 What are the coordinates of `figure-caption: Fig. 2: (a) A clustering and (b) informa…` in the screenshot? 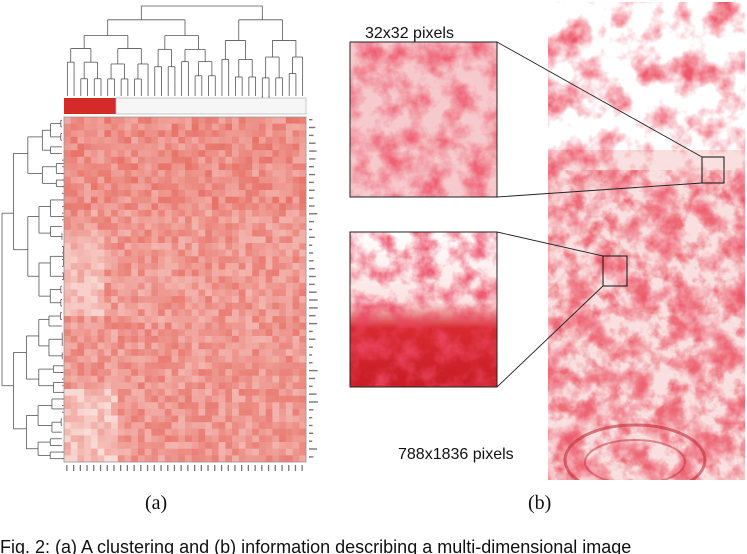 It's located at (316, 545).